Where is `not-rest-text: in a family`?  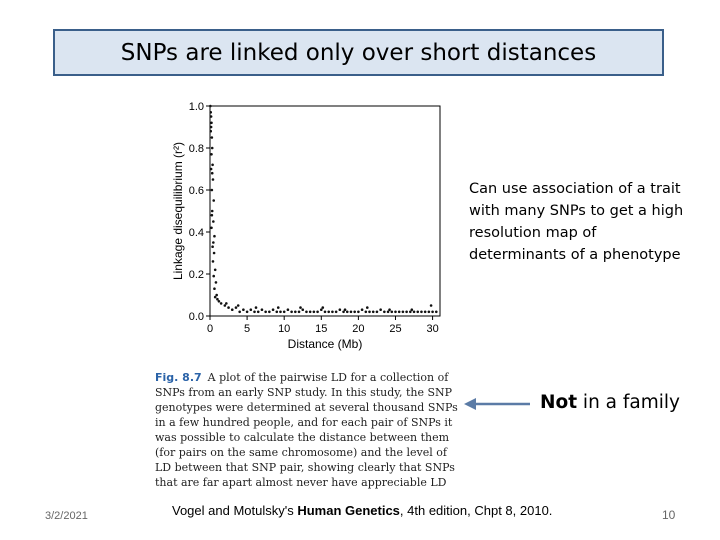
not-rest-text: in a family is located at coordinates (628, 402).